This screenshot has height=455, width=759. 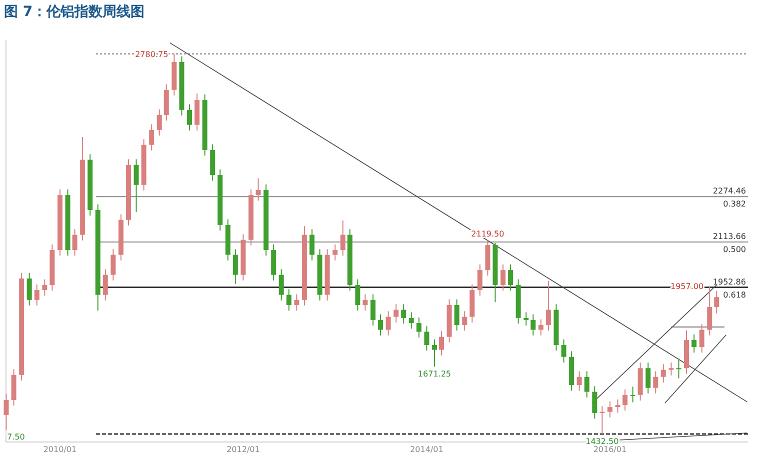 I want to click on x-tick-label: 2012/01, so click(x=243, y=449).